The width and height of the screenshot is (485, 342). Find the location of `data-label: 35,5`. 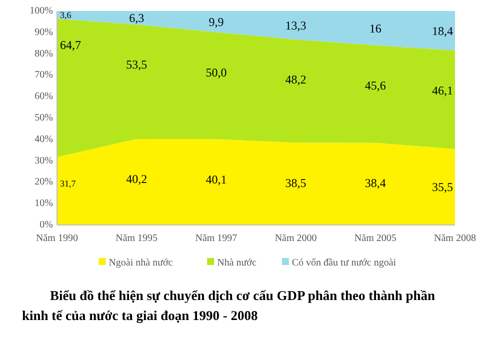

data-label: 35,5 is located at coordinates (442, 187).